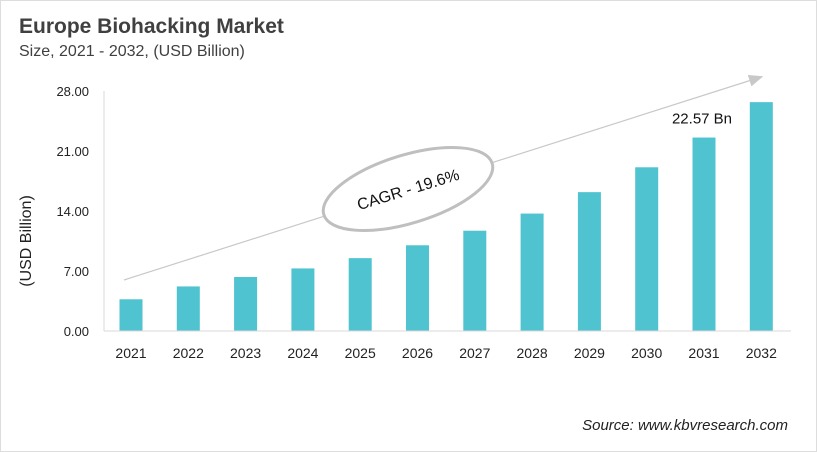  What do you see at coordinates (303, 299) in the screenshot?
I see `bar-2024` at bounding box center [303, 299].